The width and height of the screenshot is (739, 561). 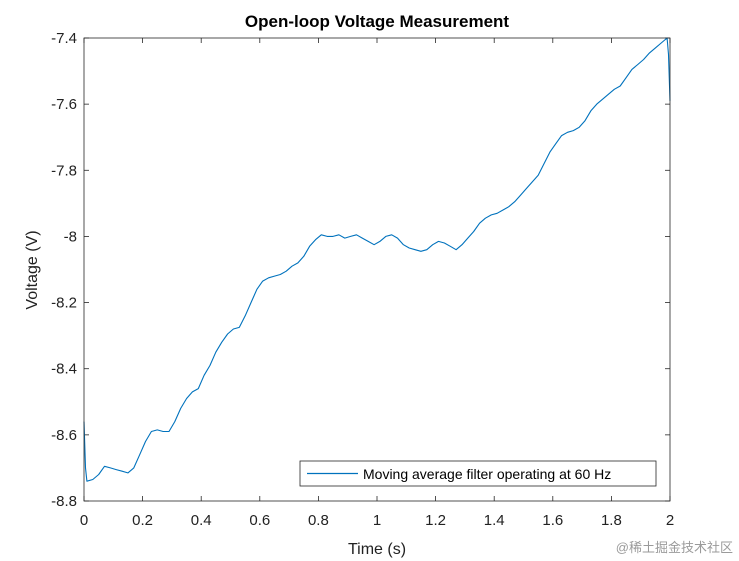 What do you see at coordinates (142, 520) in the screenshot?
I see `x-tick-label: 0.2` at bounding box center [142, 520].